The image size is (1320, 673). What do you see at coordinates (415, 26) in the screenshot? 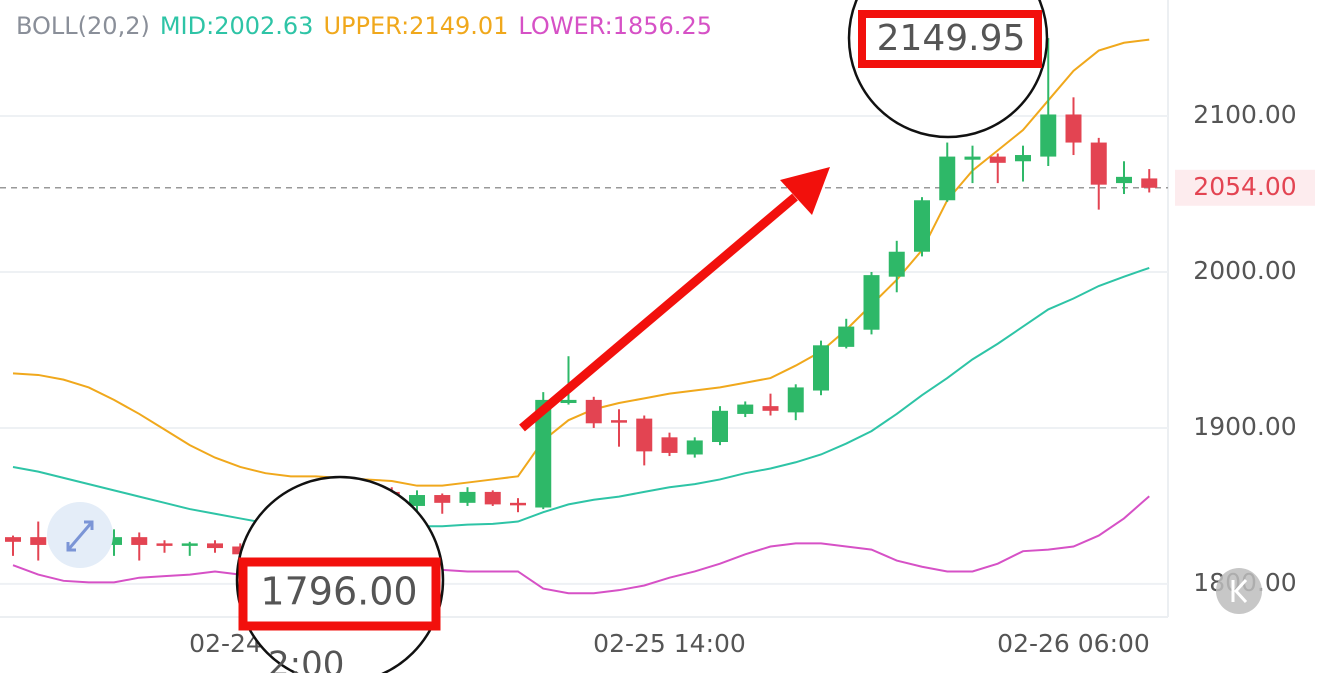
I see `indicator-label: UPPER:2149.01` at bounding box center [415, 26].